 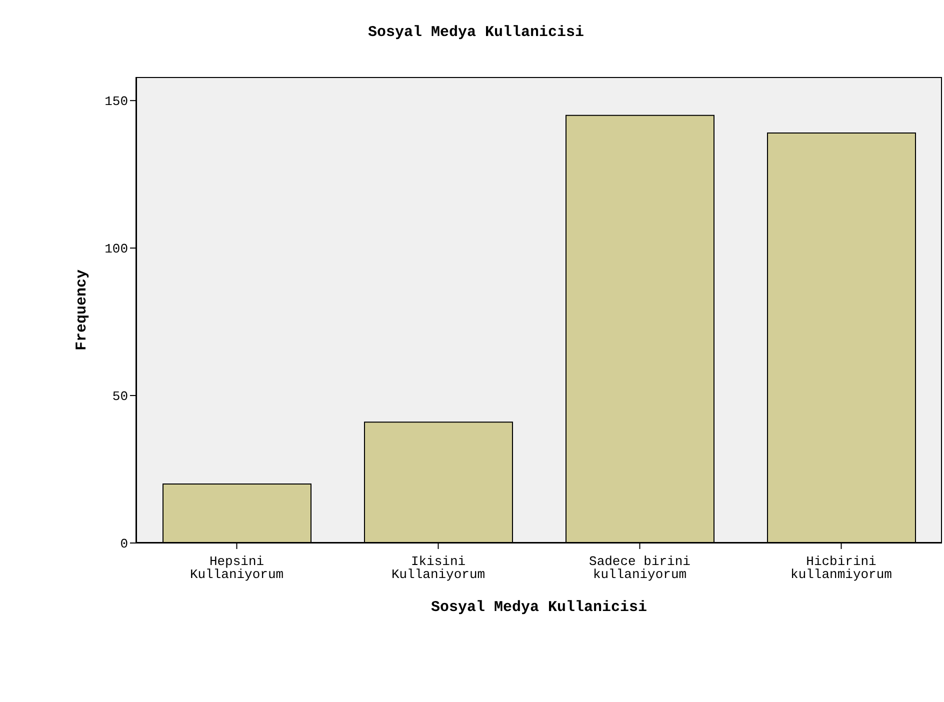 What do you see at coordinates (539, 607) in the screenshot?
I see `x-axis-title: Sosyal Medya Kullanicisi` at bounding box center [539, 607].